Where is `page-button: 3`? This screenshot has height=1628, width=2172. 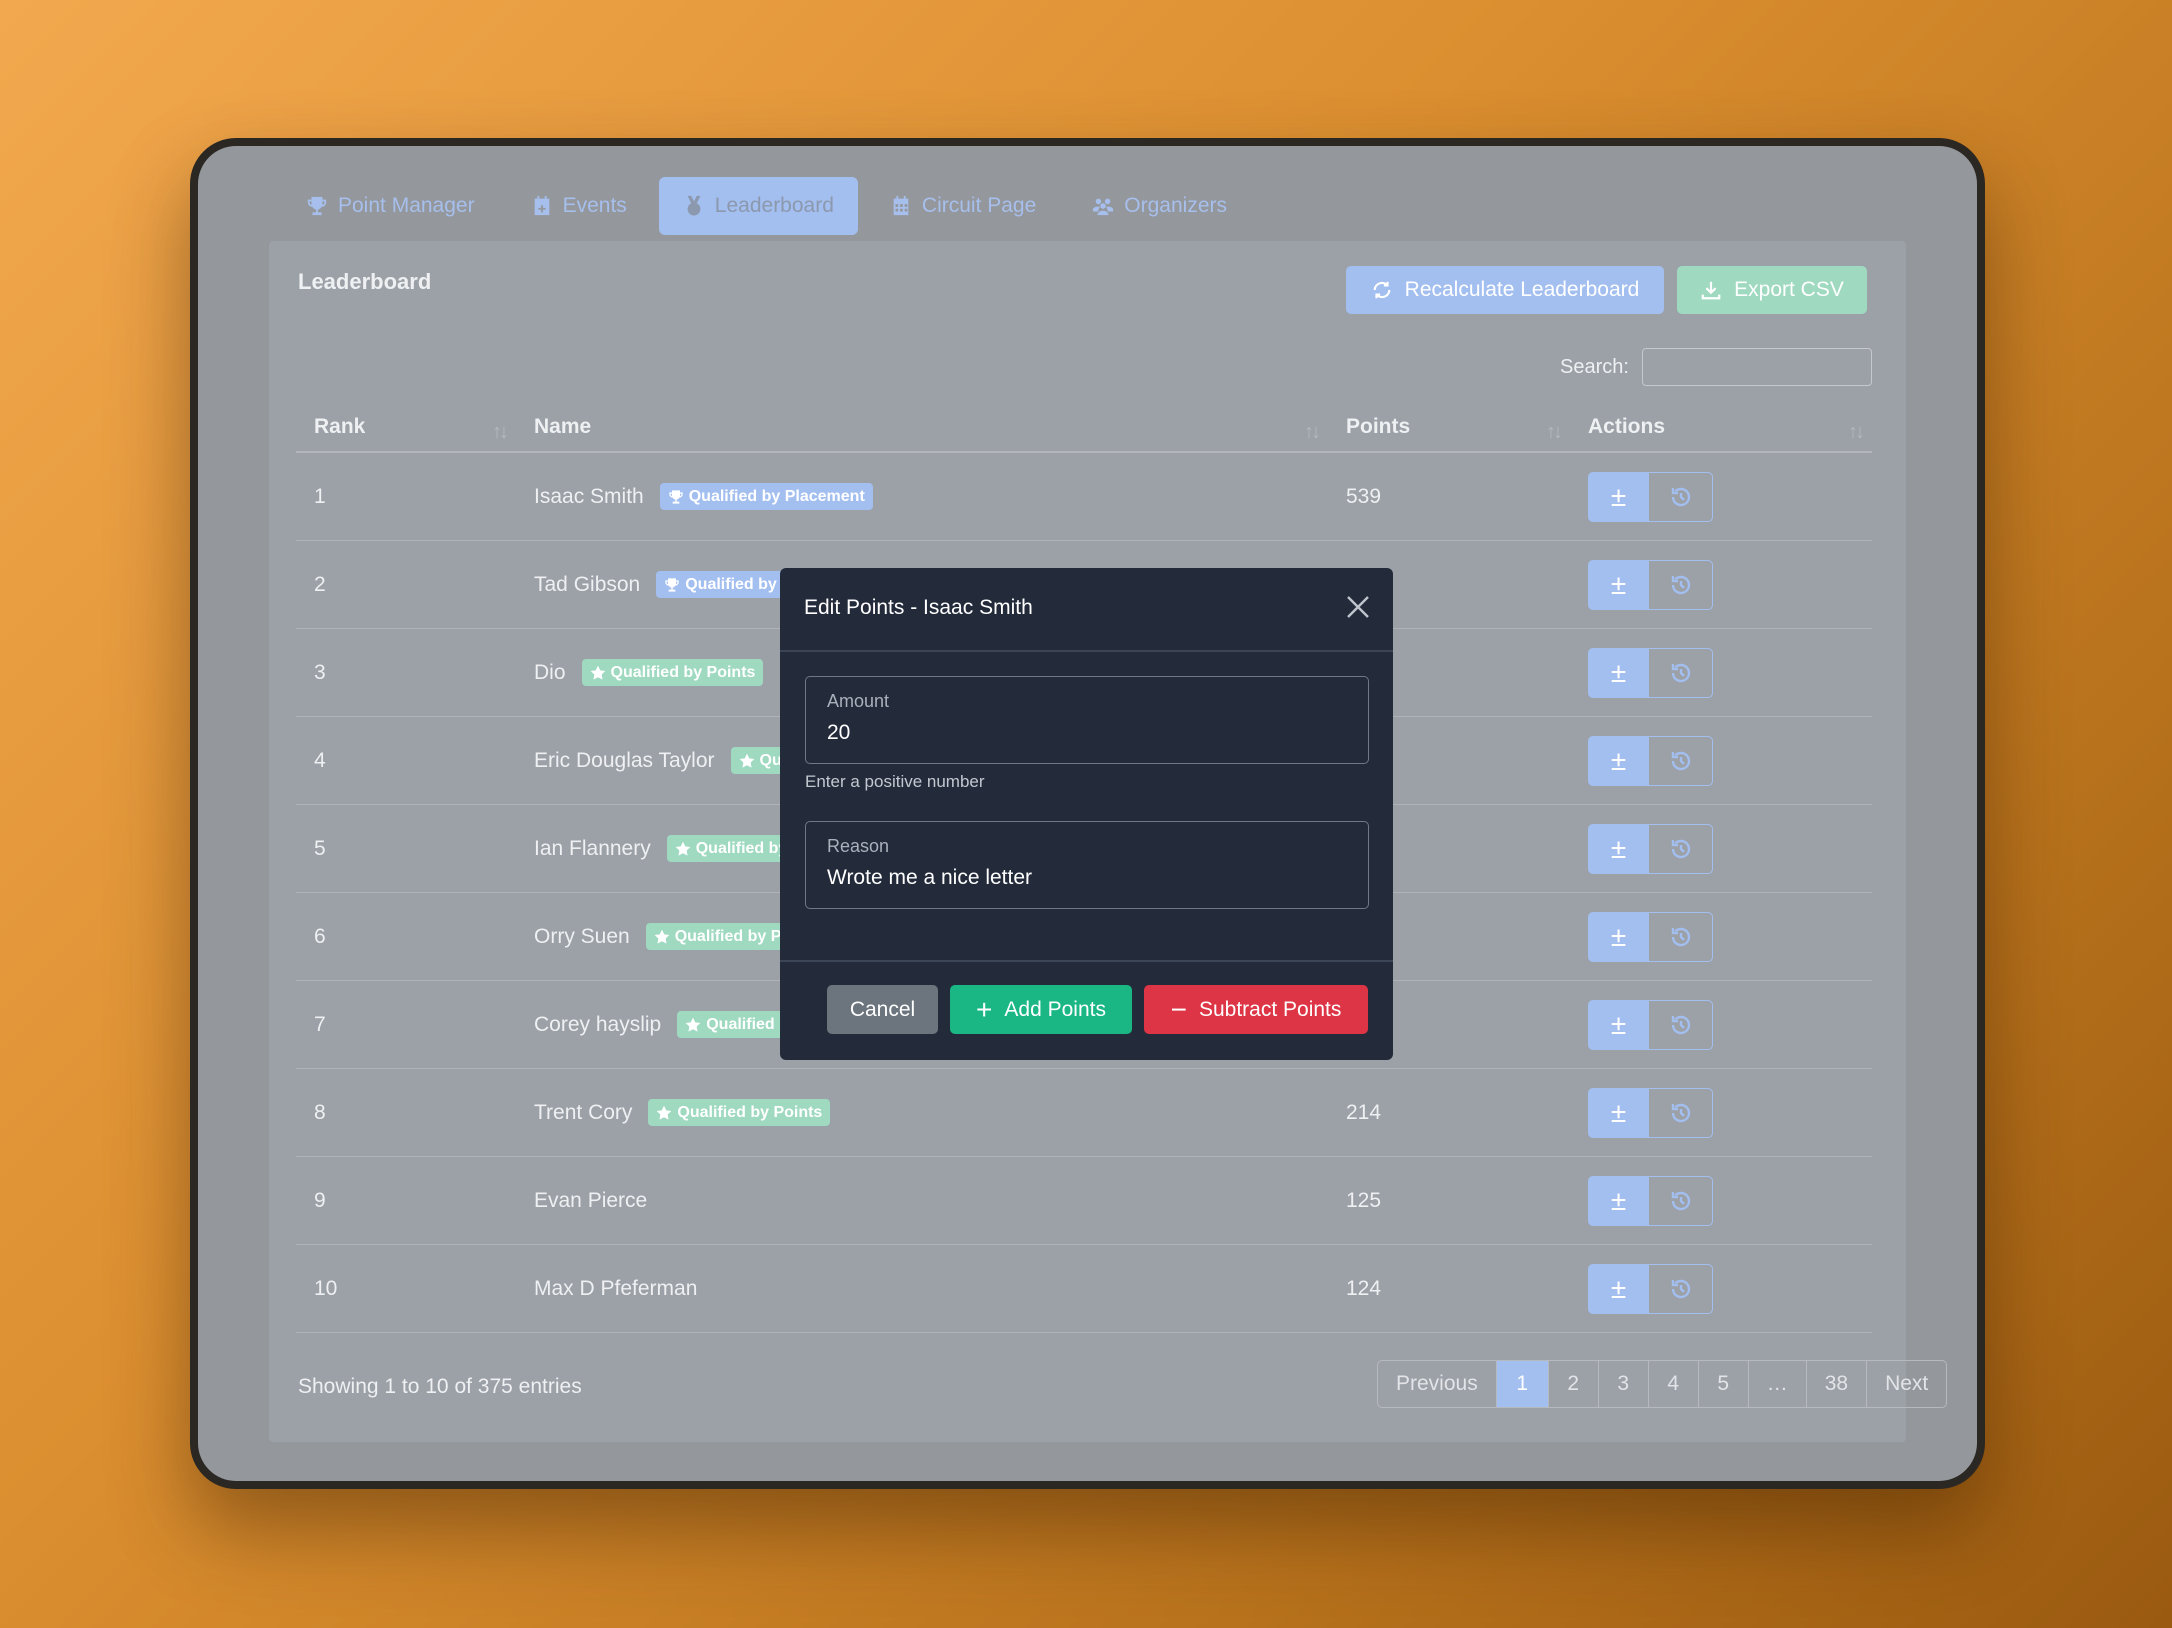
page-button: 3 is located at coordinates (1624, 1384).